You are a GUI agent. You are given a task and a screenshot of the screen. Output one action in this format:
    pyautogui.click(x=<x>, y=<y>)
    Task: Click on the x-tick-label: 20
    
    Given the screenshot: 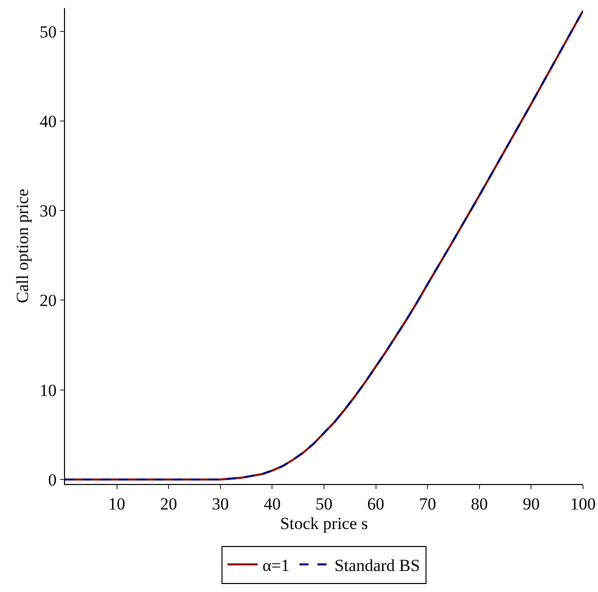 What is the action you would take?
    pyautogui.click(x=169, y=504)
    